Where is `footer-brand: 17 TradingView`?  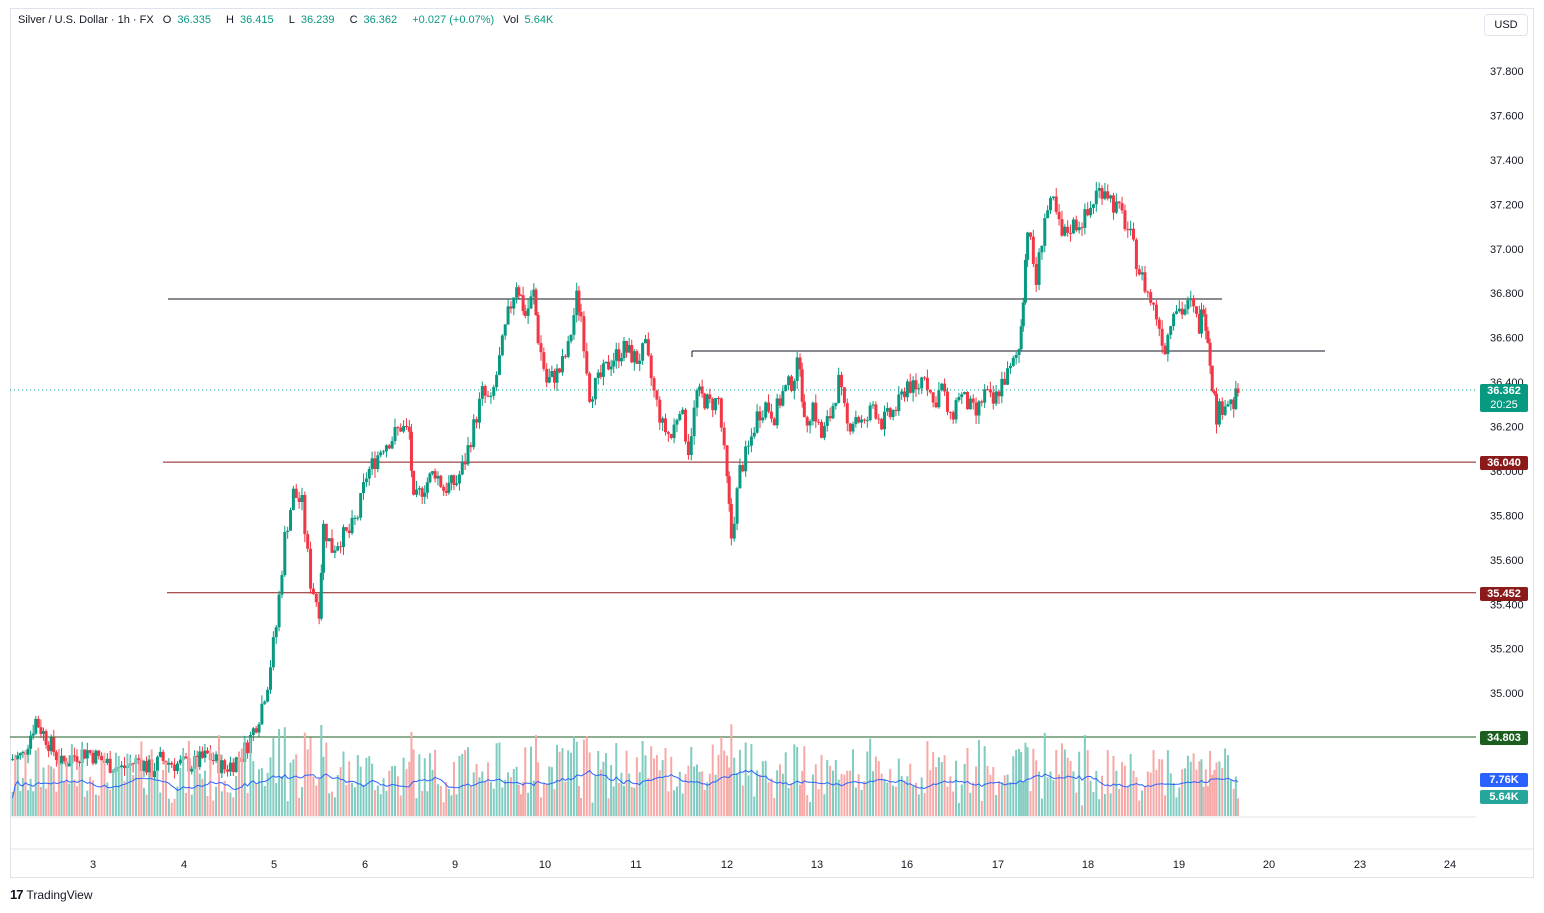 footer-brand: 17 TradingView is located at coordinates (51, 894).